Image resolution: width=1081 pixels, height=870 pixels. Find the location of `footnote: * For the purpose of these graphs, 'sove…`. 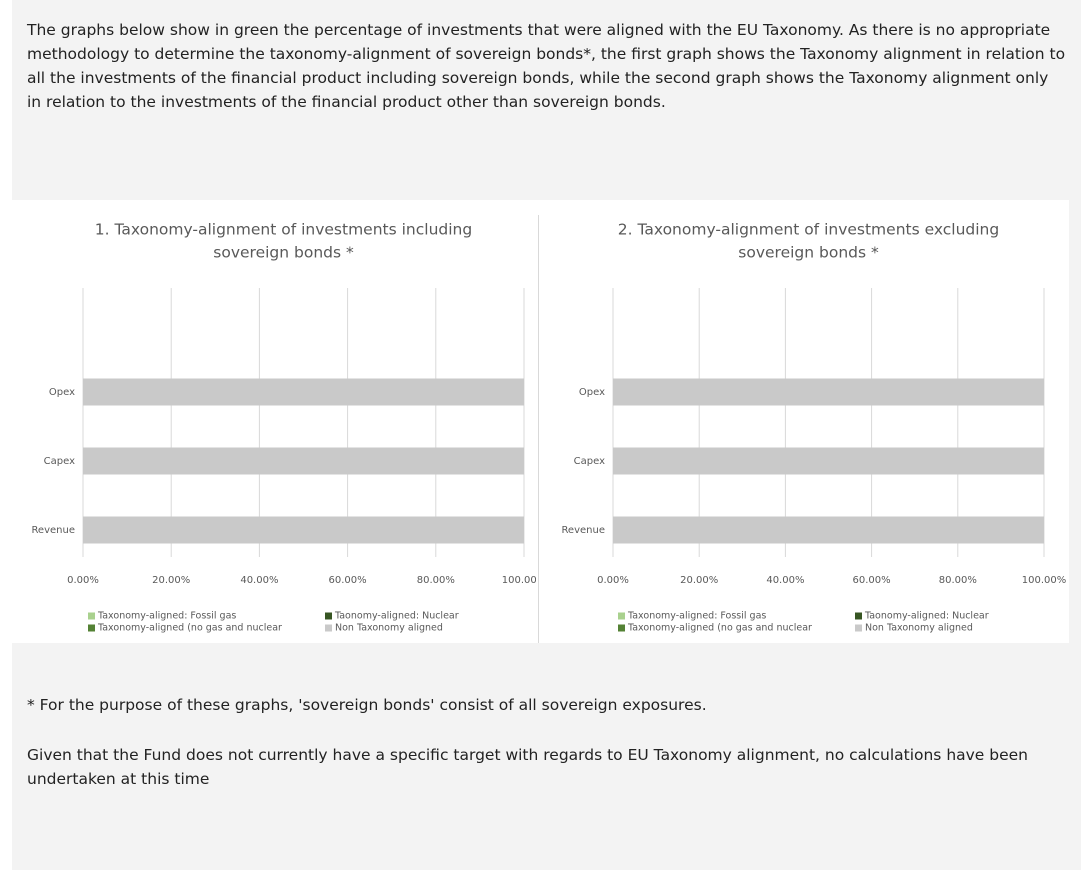

footnote: * For the purpose of these graphs, 'sove… is located at coordinates (367, 705).